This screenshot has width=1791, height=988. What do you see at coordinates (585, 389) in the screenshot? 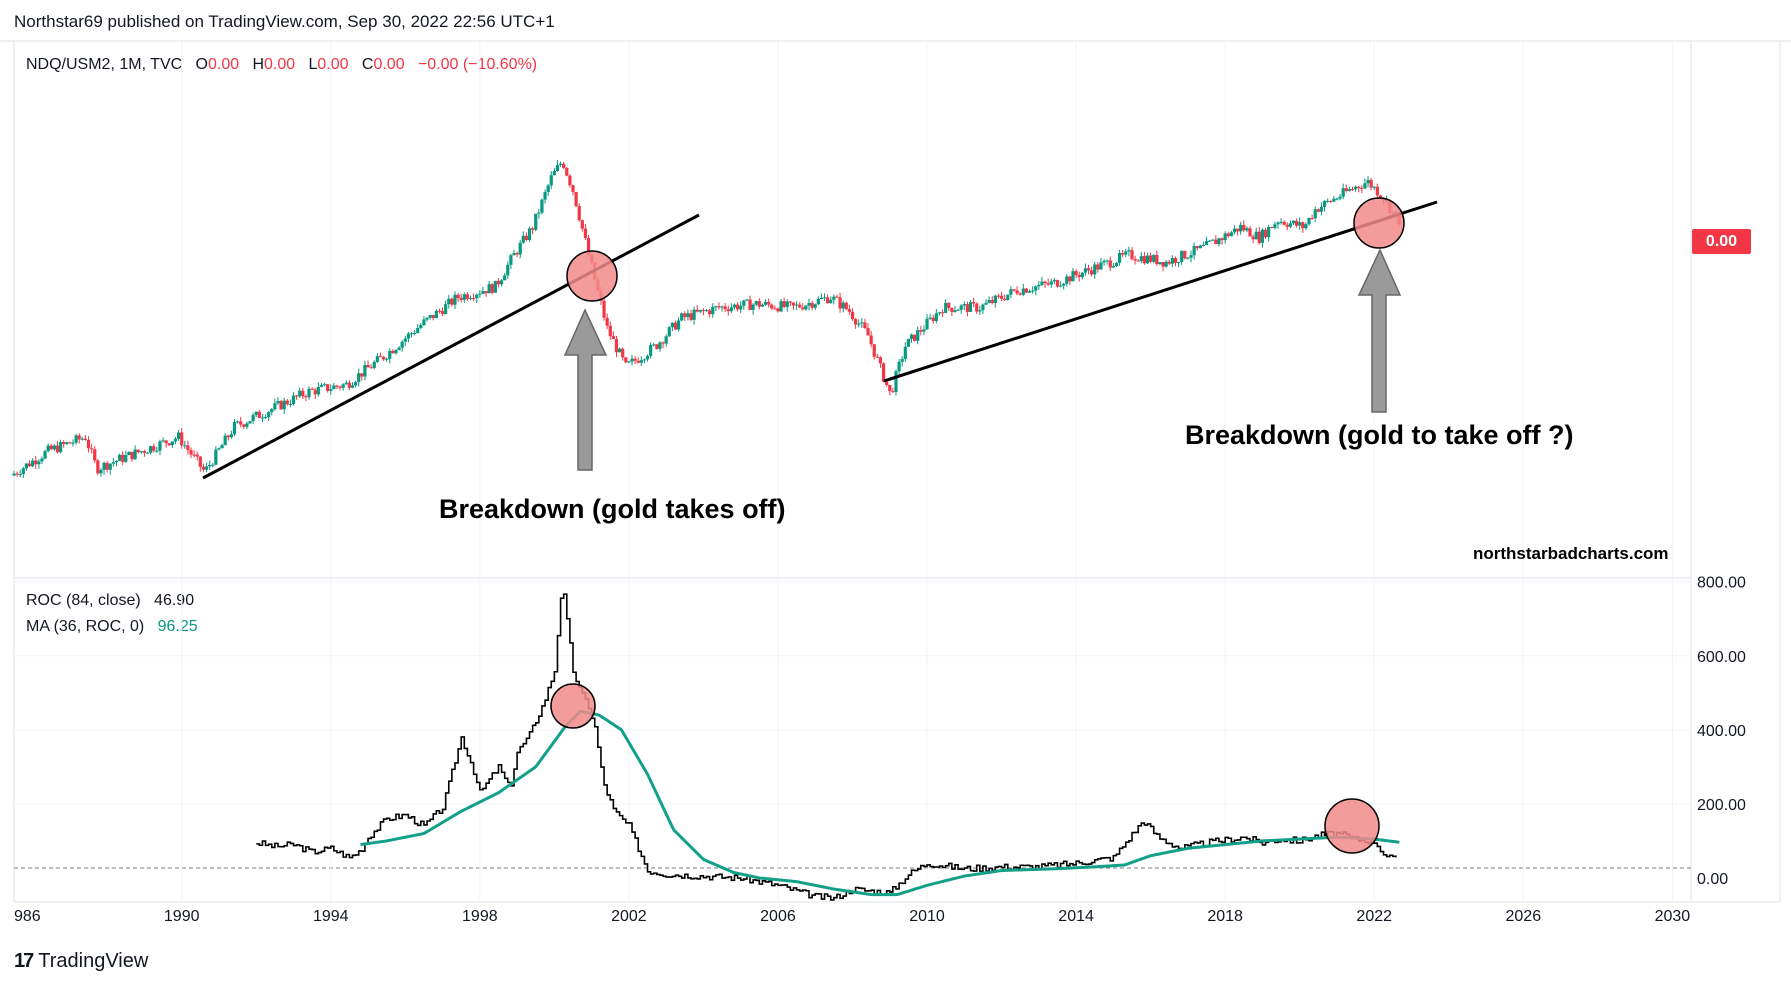
I see `arrow-left` at bounding box center [585, 389].